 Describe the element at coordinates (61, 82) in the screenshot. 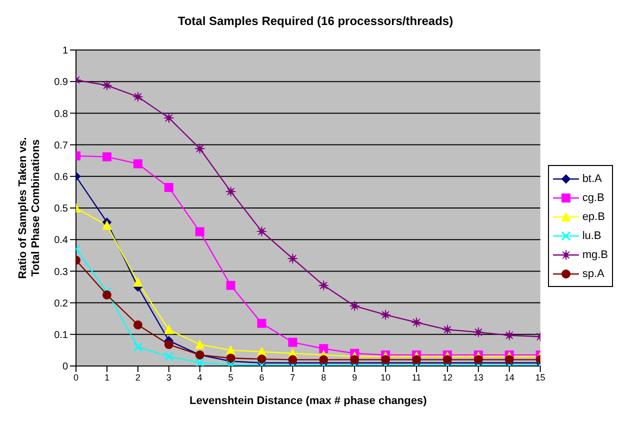

I see `y-tick-label: 0.9` at that location.